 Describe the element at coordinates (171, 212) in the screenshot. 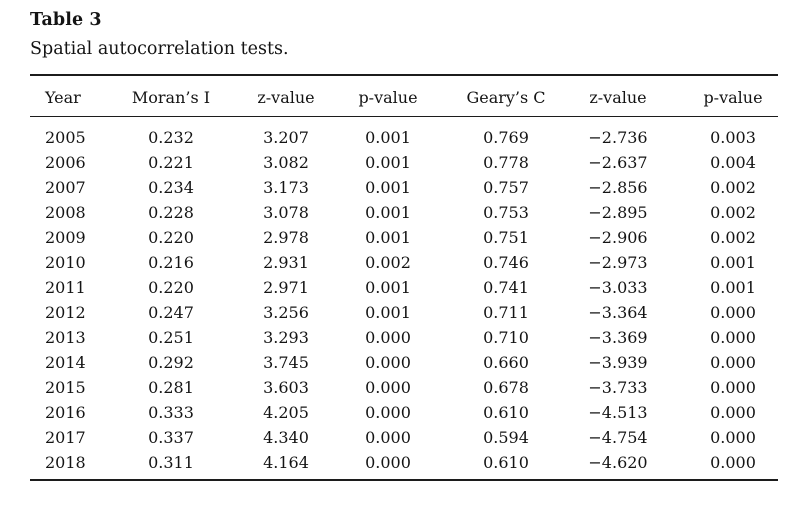

I see `value-cell: 0.228` at that location.